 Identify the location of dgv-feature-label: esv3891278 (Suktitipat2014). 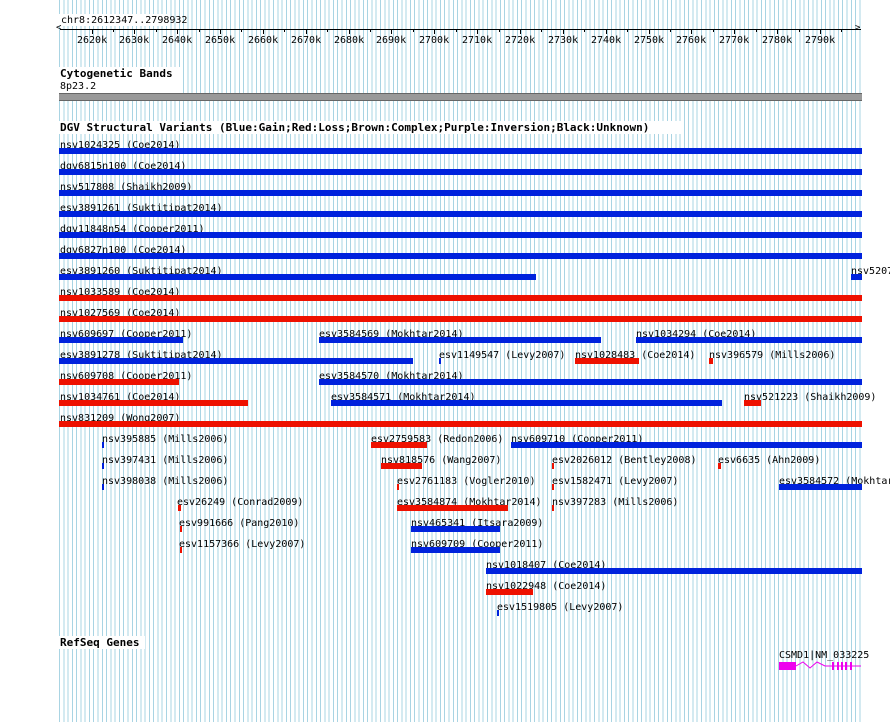
(141, 355).